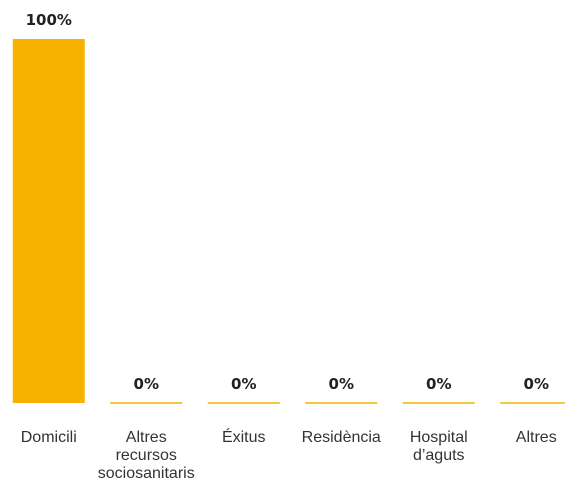 The height and width of the screenshot is (486, 565). What do you see at coordinates (438, 384) in the screenshot?
I see `value-label-4: 0%` at bounding box center [438, 384].